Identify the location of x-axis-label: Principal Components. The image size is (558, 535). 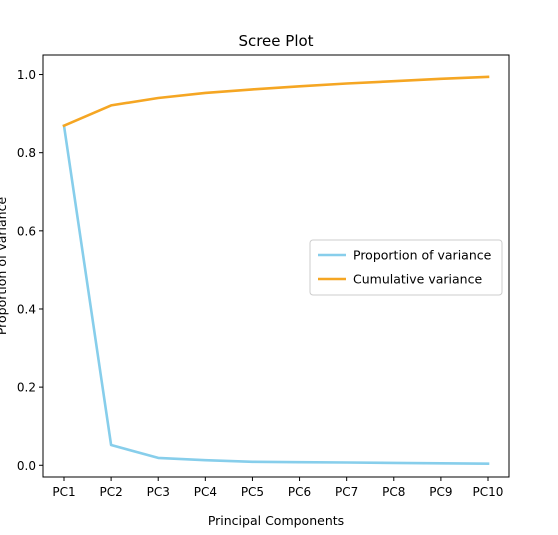
(276, 520).